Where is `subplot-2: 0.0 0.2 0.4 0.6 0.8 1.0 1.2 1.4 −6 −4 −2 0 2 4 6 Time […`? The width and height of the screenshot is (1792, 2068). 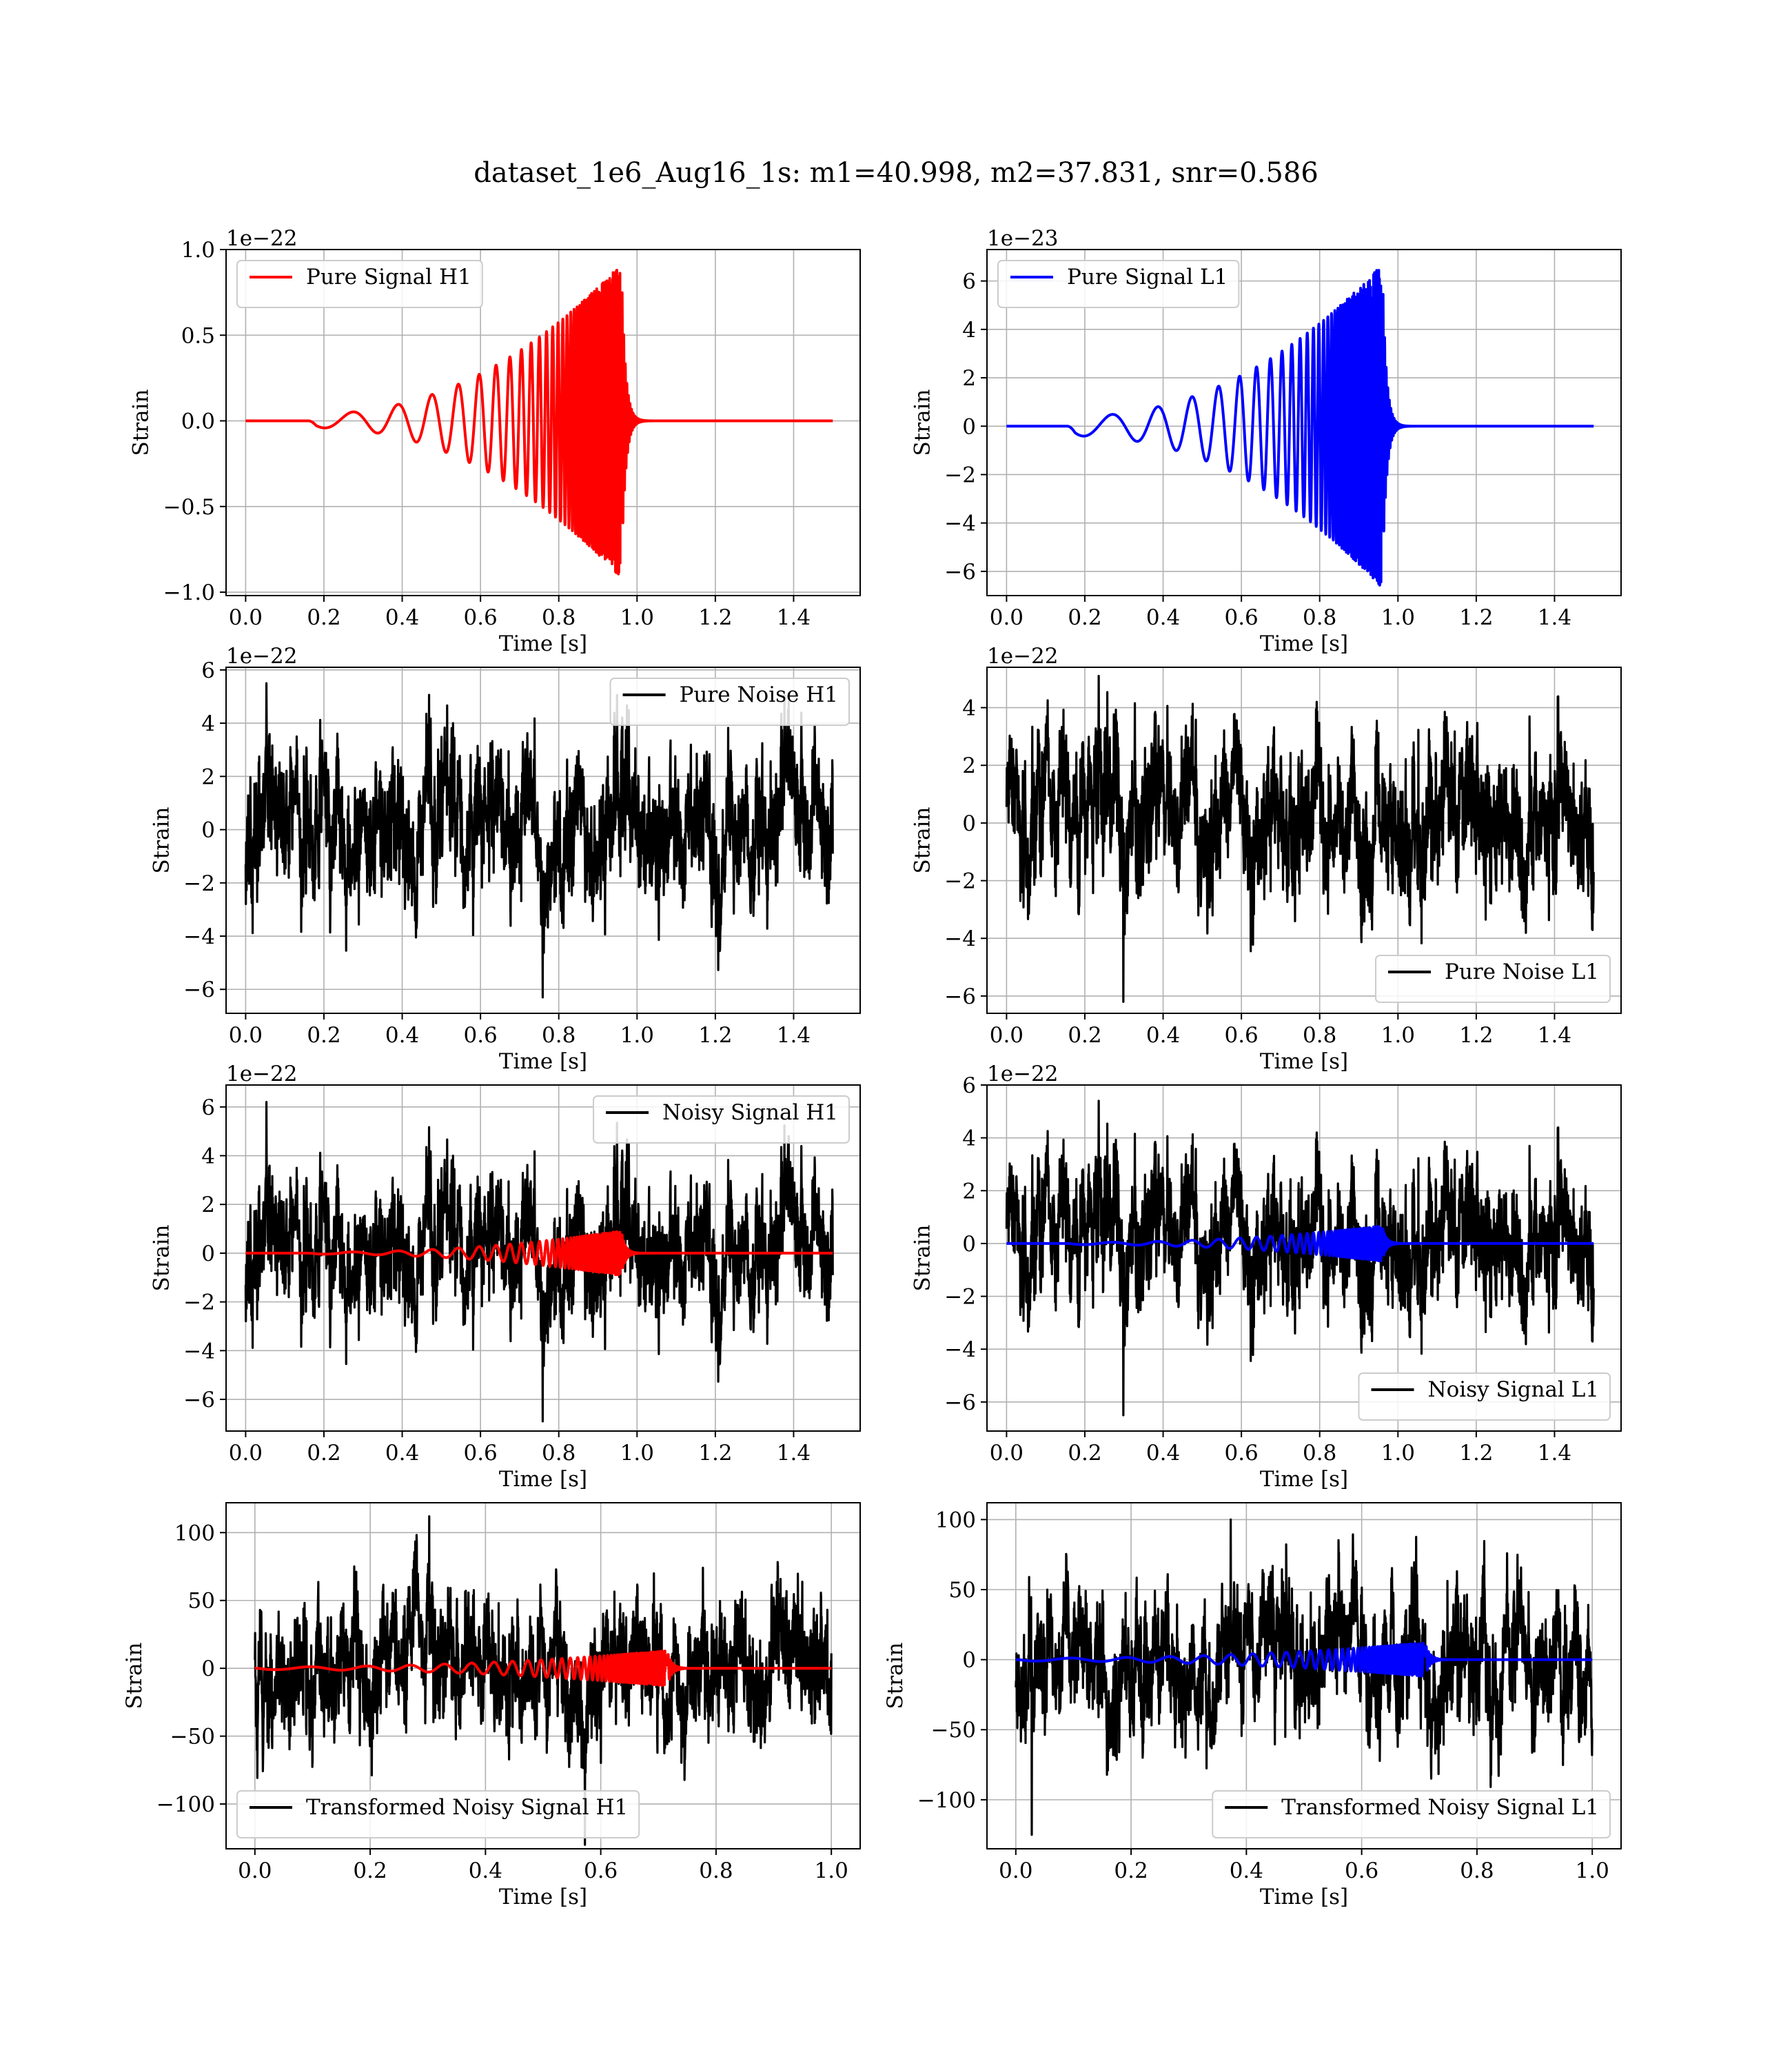 subplot-2: 0.0 0.2 0.4 0.6 0.8 1.0 1.2 1.4 −6 −4 −2 0 2 4 6 Time [… is located at coordinates (1266, 441).